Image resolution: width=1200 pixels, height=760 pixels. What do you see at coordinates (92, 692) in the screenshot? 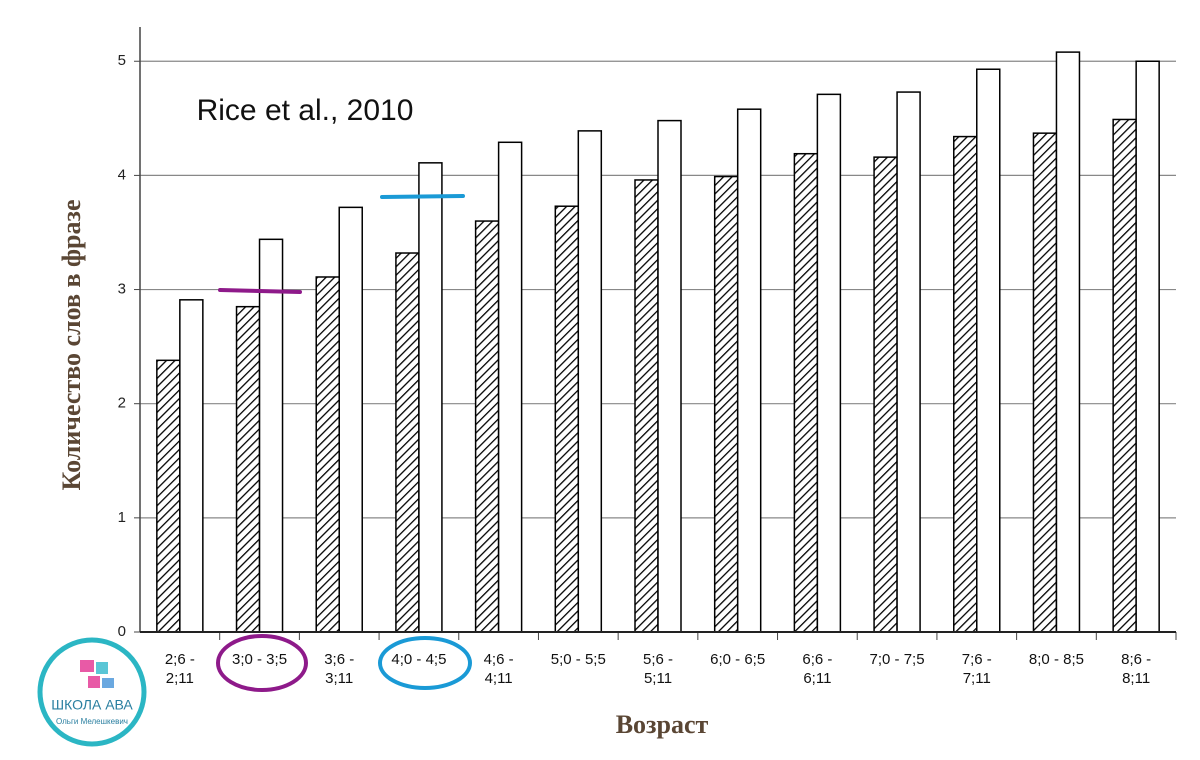
I see `logo-circle` at bounding box center [92, 692].